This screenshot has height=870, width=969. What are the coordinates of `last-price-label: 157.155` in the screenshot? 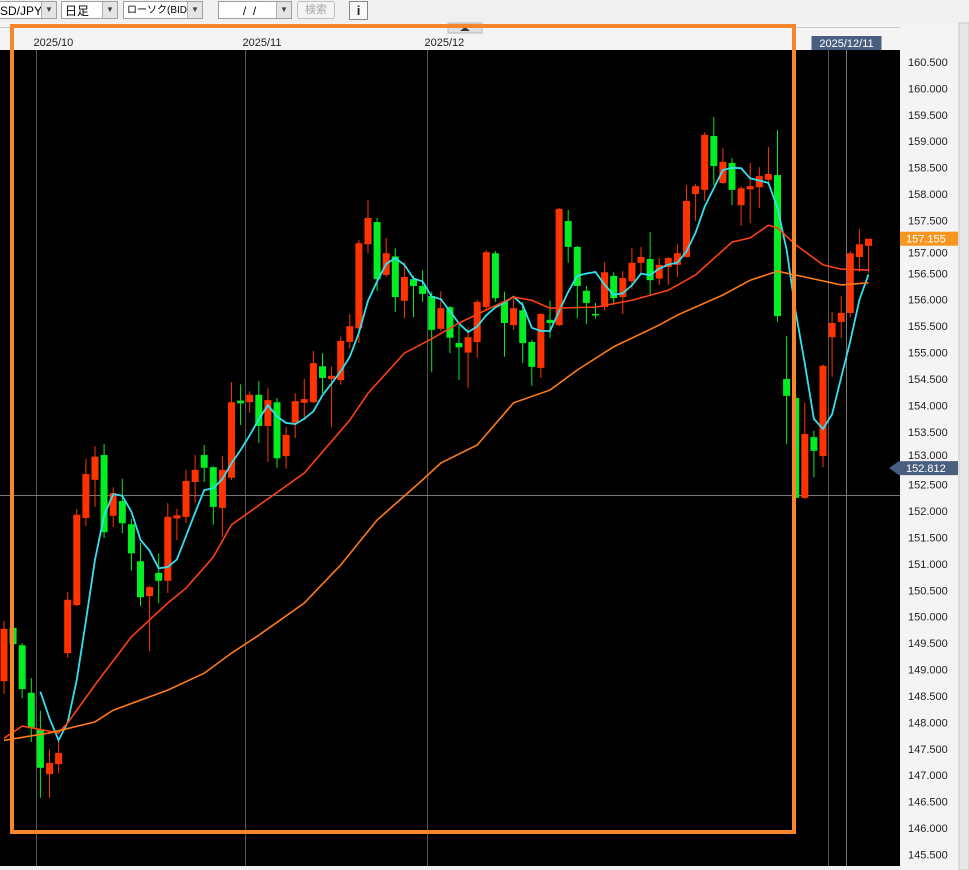 It's located at (926, 240).